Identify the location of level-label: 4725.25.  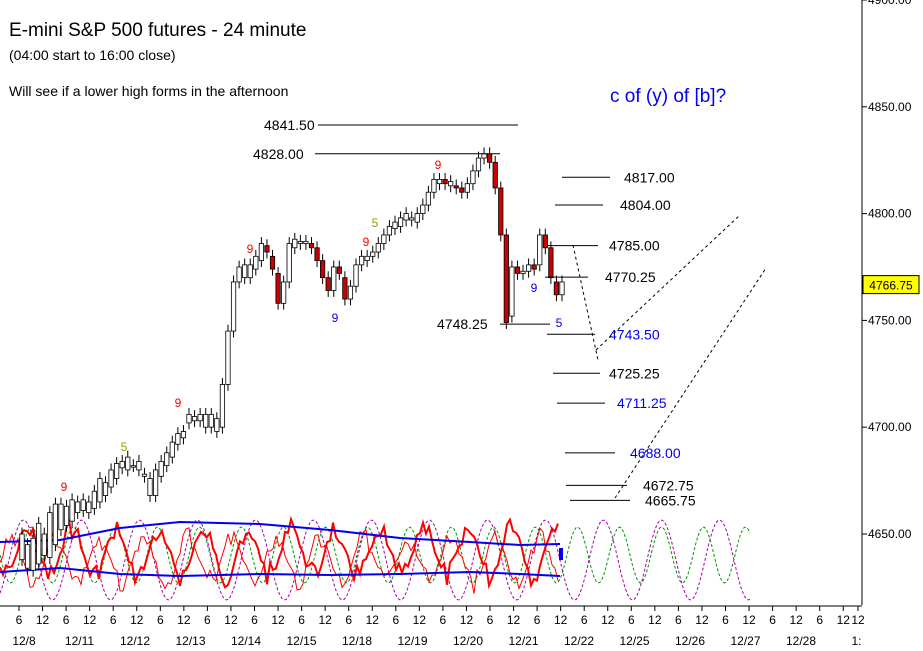
(634, 373).